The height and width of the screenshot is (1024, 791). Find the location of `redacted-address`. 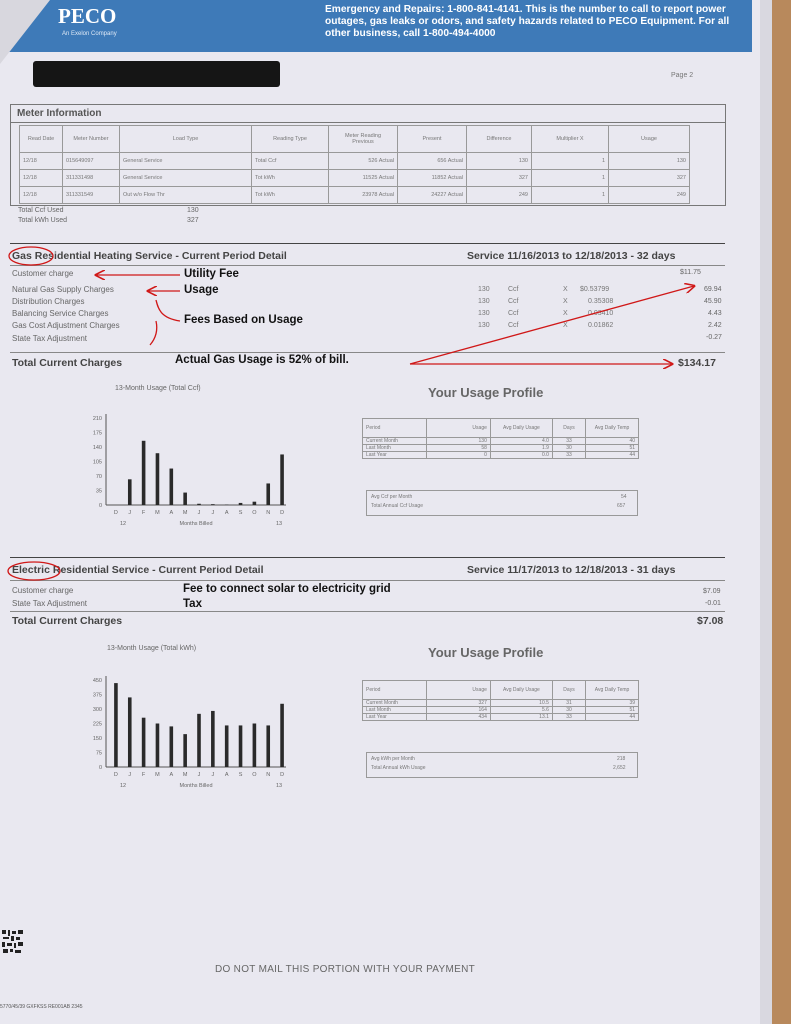

redacted-address is located at coordinates (156, 74).